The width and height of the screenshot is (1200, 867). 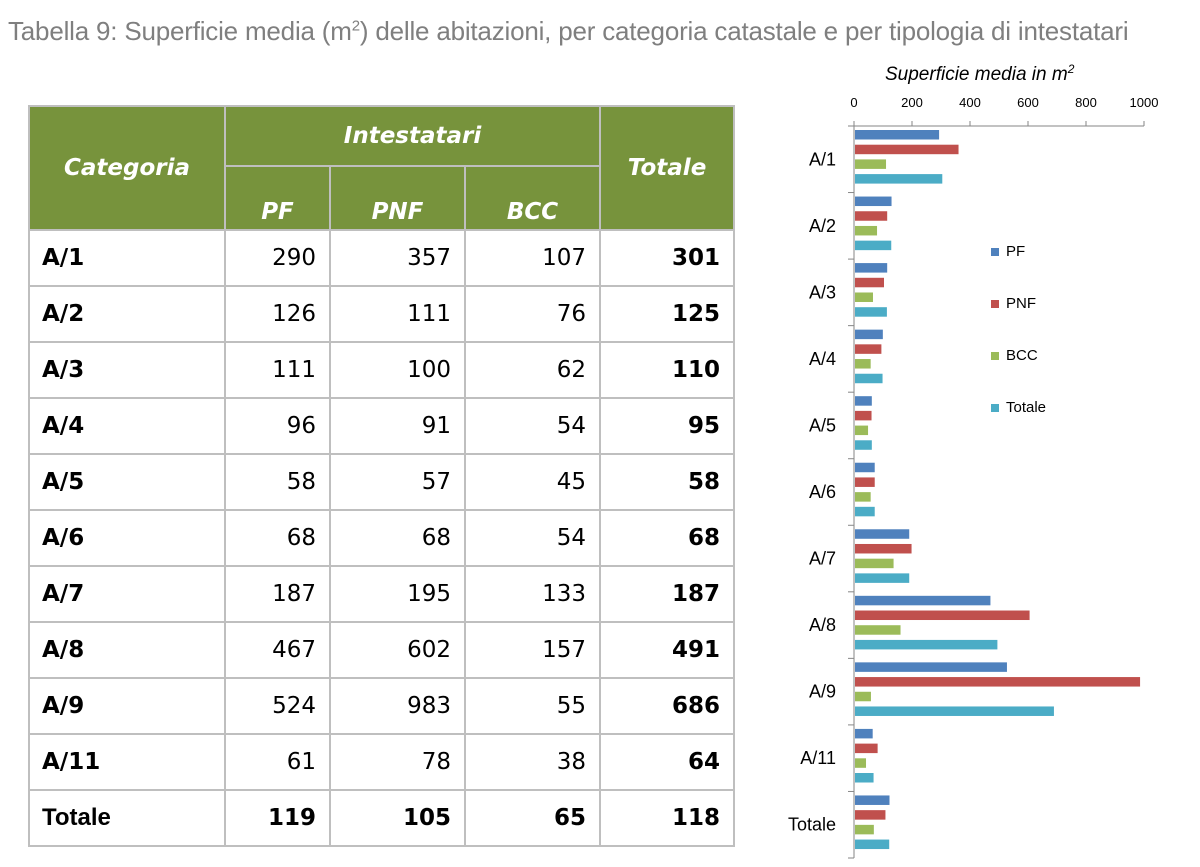 I want to click on cell-pf: 61, so click(x=277, y=762).